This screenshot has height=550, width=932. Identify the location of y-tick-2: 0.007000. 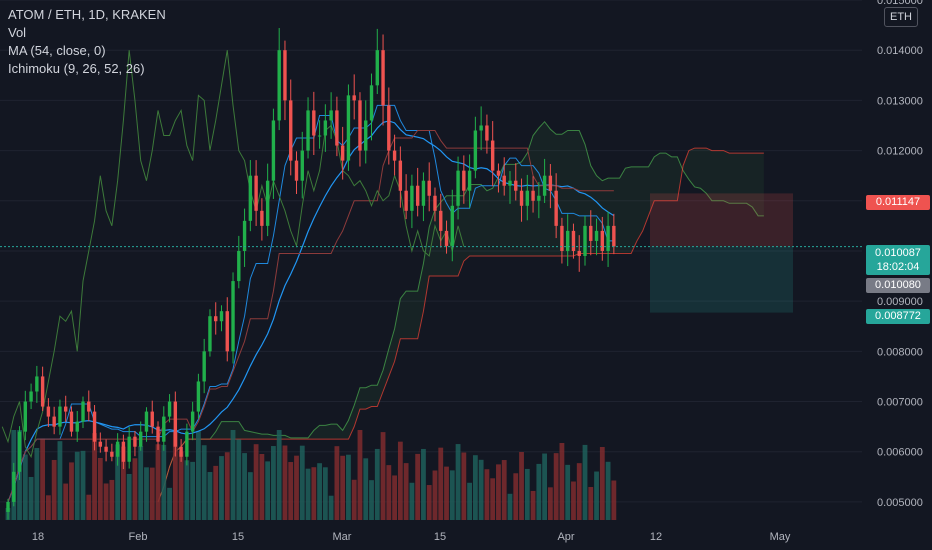
(900, 403).